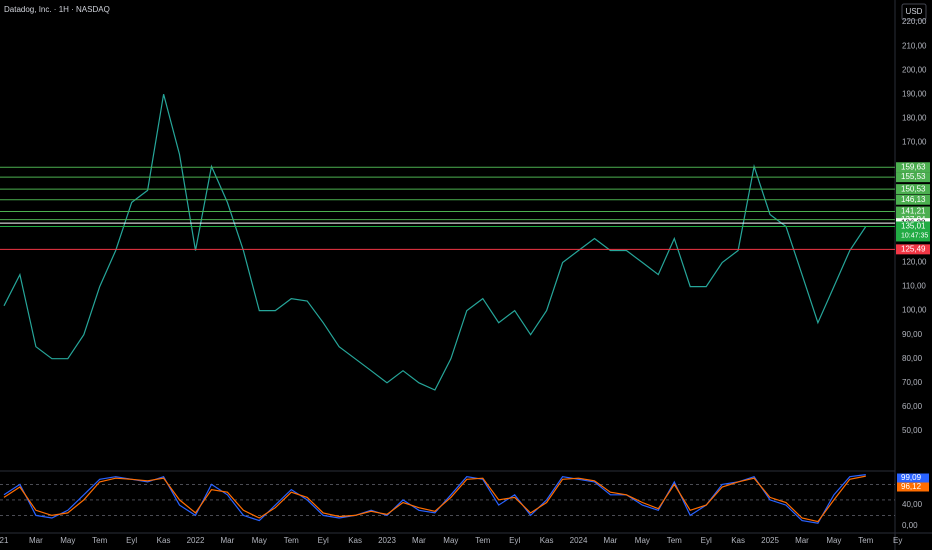 The width and height of the screenshot is (932, 550). I want to click on y-tick-label: 190,00, so click(914, 93).